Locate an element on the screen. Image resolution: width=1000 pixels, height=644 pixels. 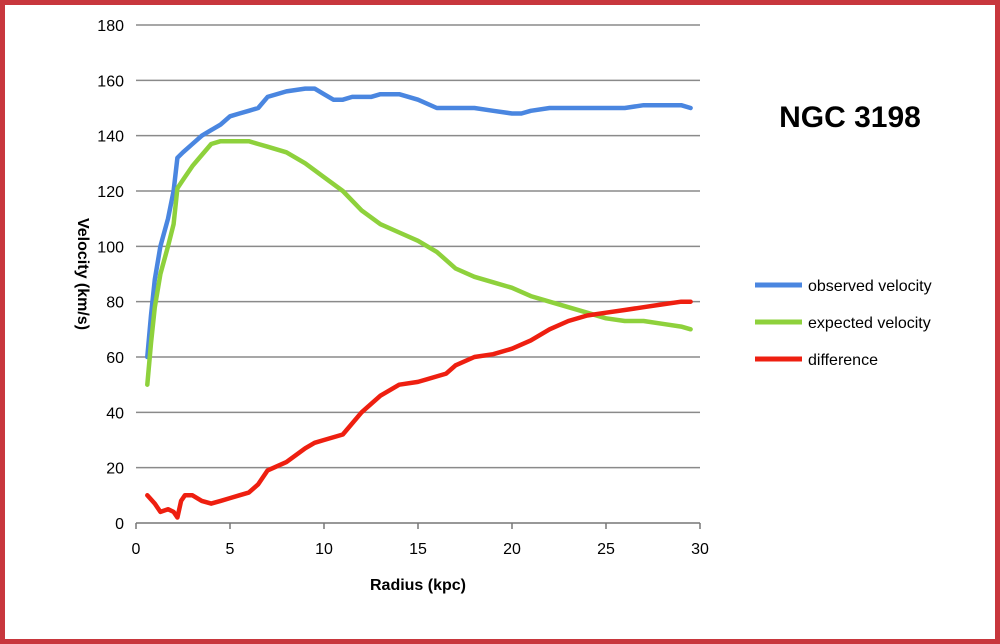
x-tick-label-0: 0 is located at coordinates (136, 549).